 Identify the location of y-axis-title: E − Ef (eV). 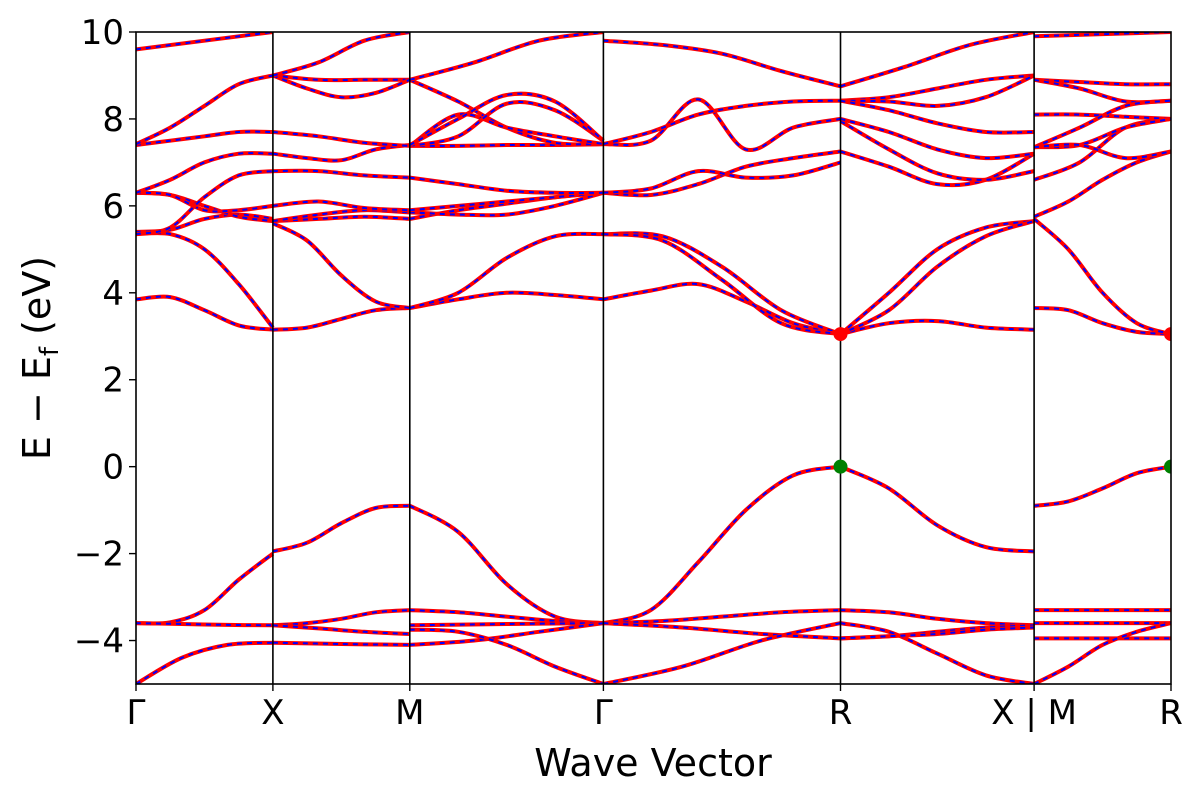
(40, 358).